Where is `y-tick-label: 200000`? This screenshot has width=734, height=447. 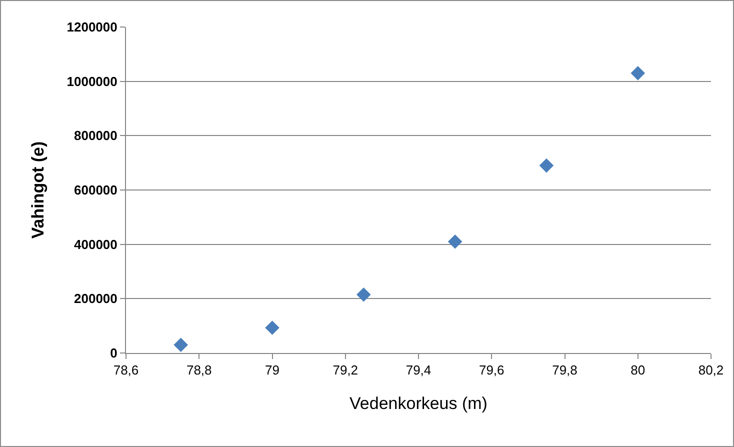
y-tick-label: 200000 is located at coordinates (96, 298).